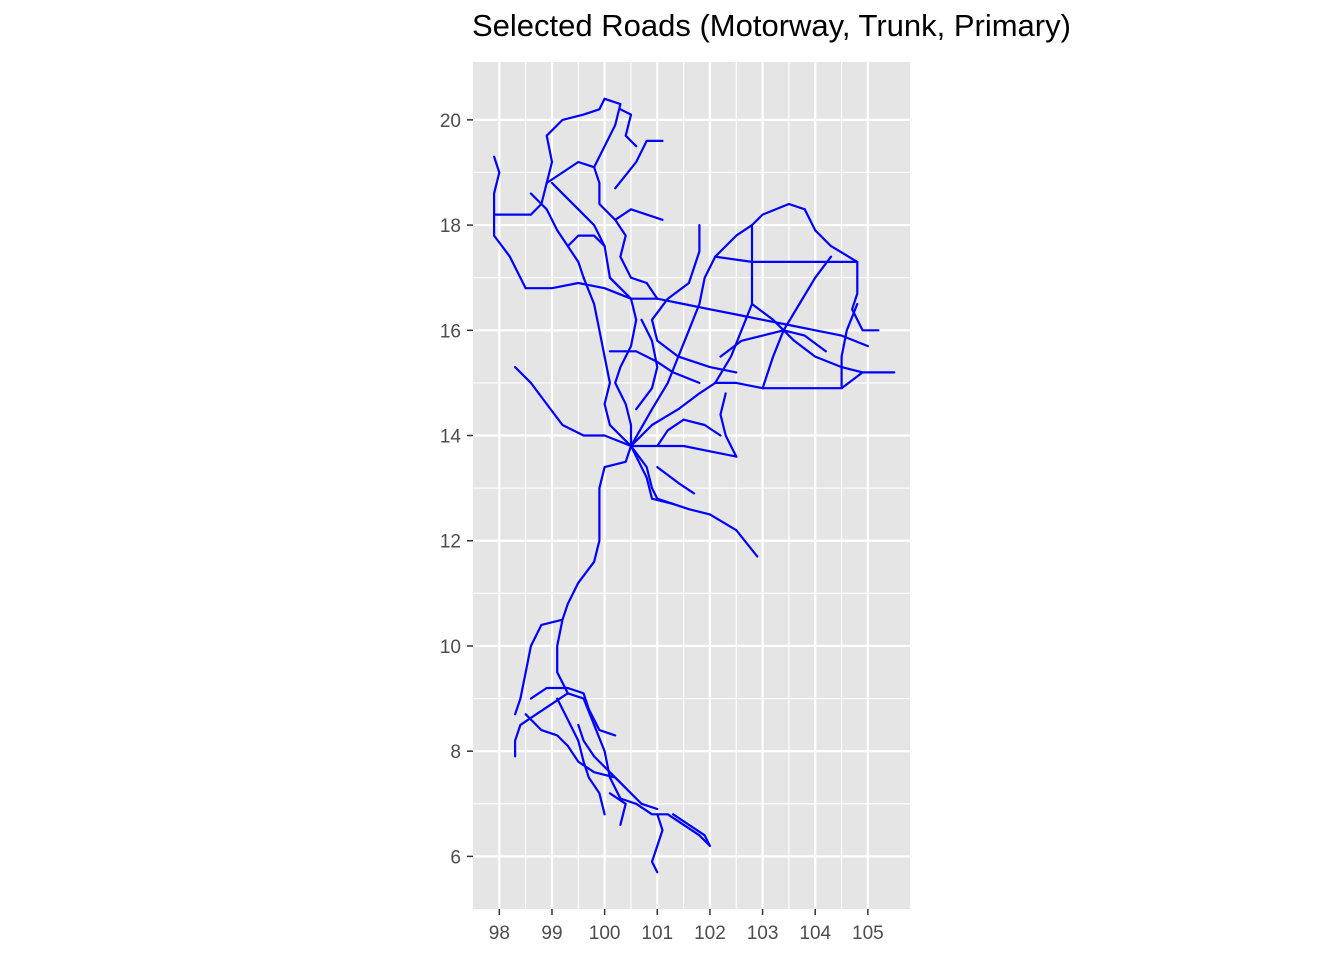  What do you see at coordinates (763, 933) in the screenshot?
I see `x-tick-label: 103` at bounding box center [763, 933].